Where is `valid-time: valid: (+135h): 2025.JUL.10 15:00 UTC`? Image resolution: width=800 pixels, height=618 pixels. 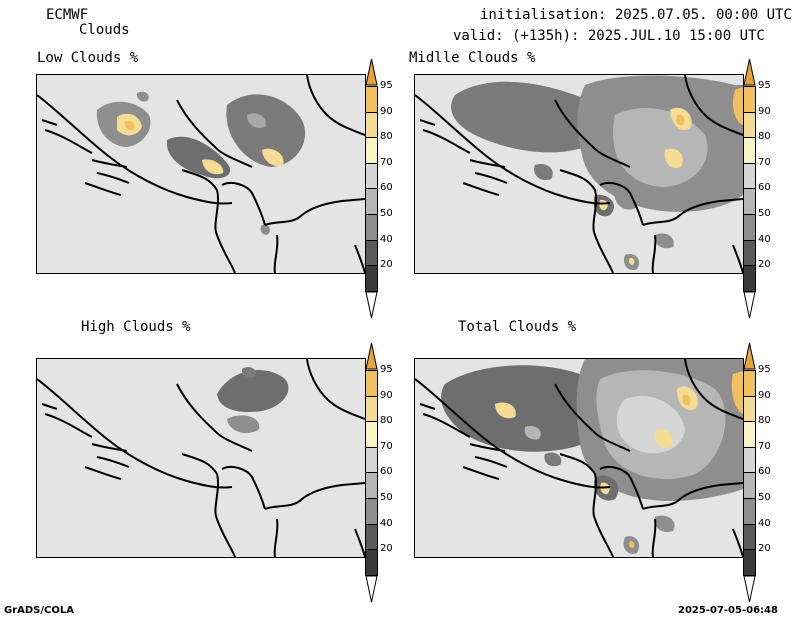
valid-time: valid: (+135h): 2025.JUL.10 15:00 UTC is located at coordinates (609, 36).